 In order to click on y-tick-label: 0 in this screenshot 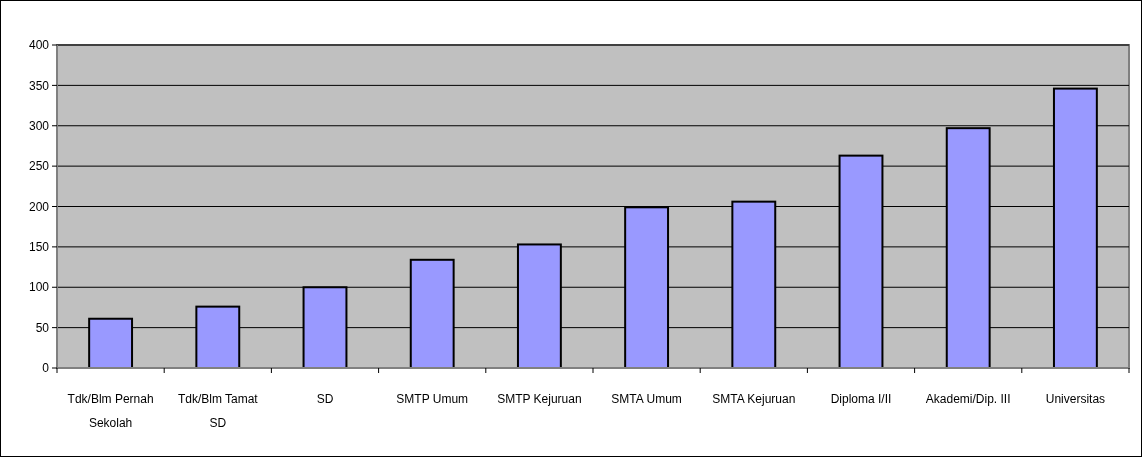, I will do `click(46, 368)`.